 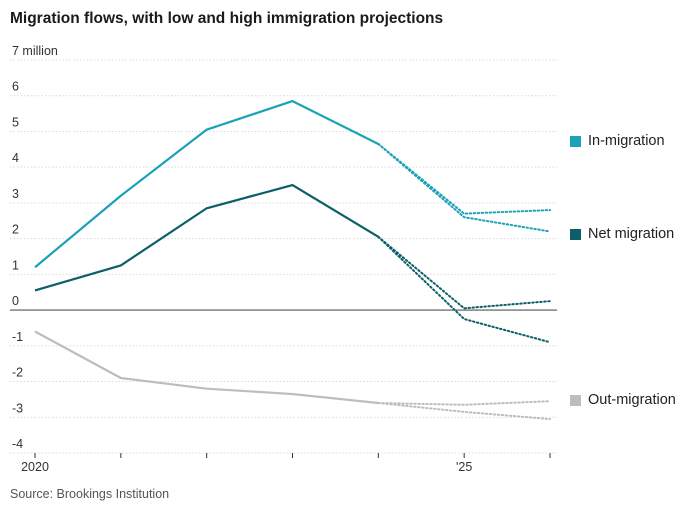 I want to click on net-migration-line, so click(x=206, y=237).